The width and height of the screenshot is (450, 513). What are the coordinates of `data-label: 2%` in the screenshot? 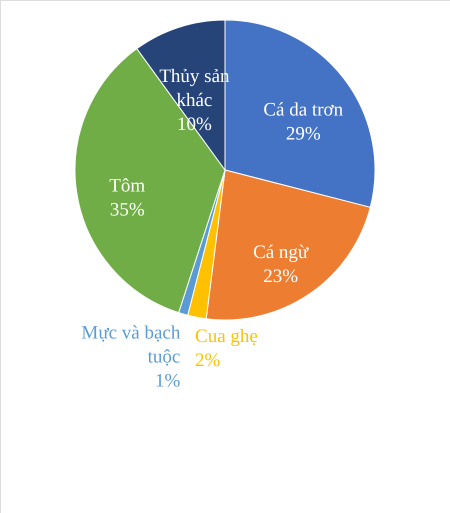 It's located at (208, 361).